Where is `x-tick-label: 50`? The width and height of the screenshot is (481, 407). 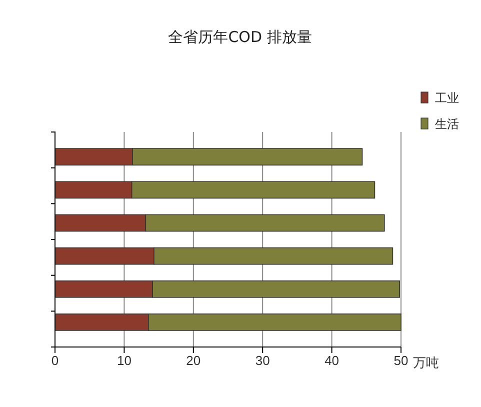 x-tick-label: 50 is located at coordinates (401, 360).